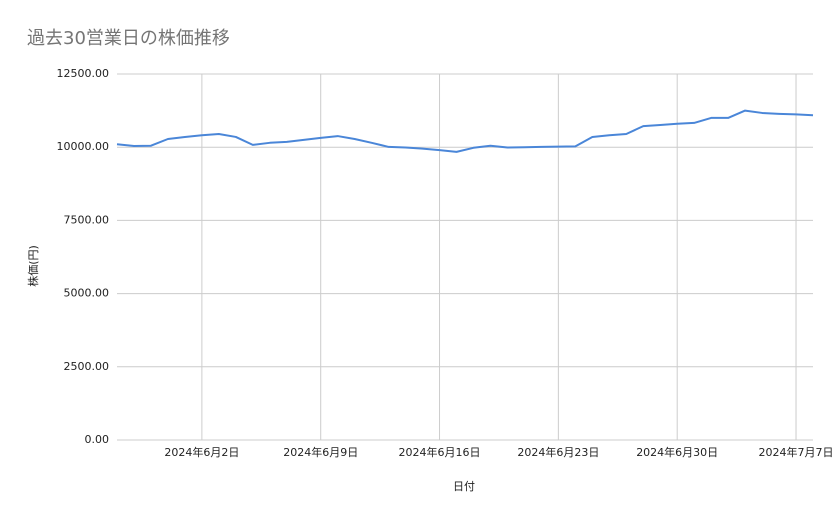  Describe the element at coordinates (440, 452) in the screenshot. I see `x-tick-label: 2024年6月16日` at that location.